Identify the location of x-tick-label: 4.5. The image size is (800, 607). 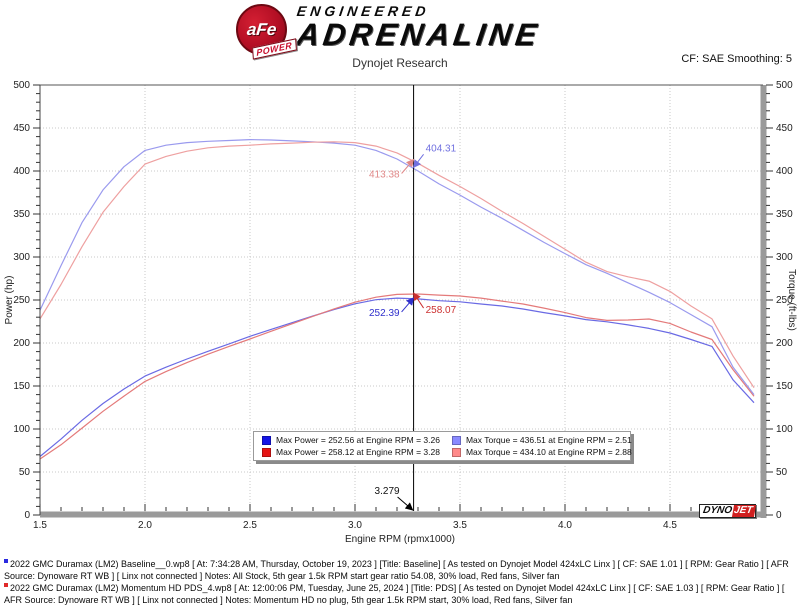
(670, 525).